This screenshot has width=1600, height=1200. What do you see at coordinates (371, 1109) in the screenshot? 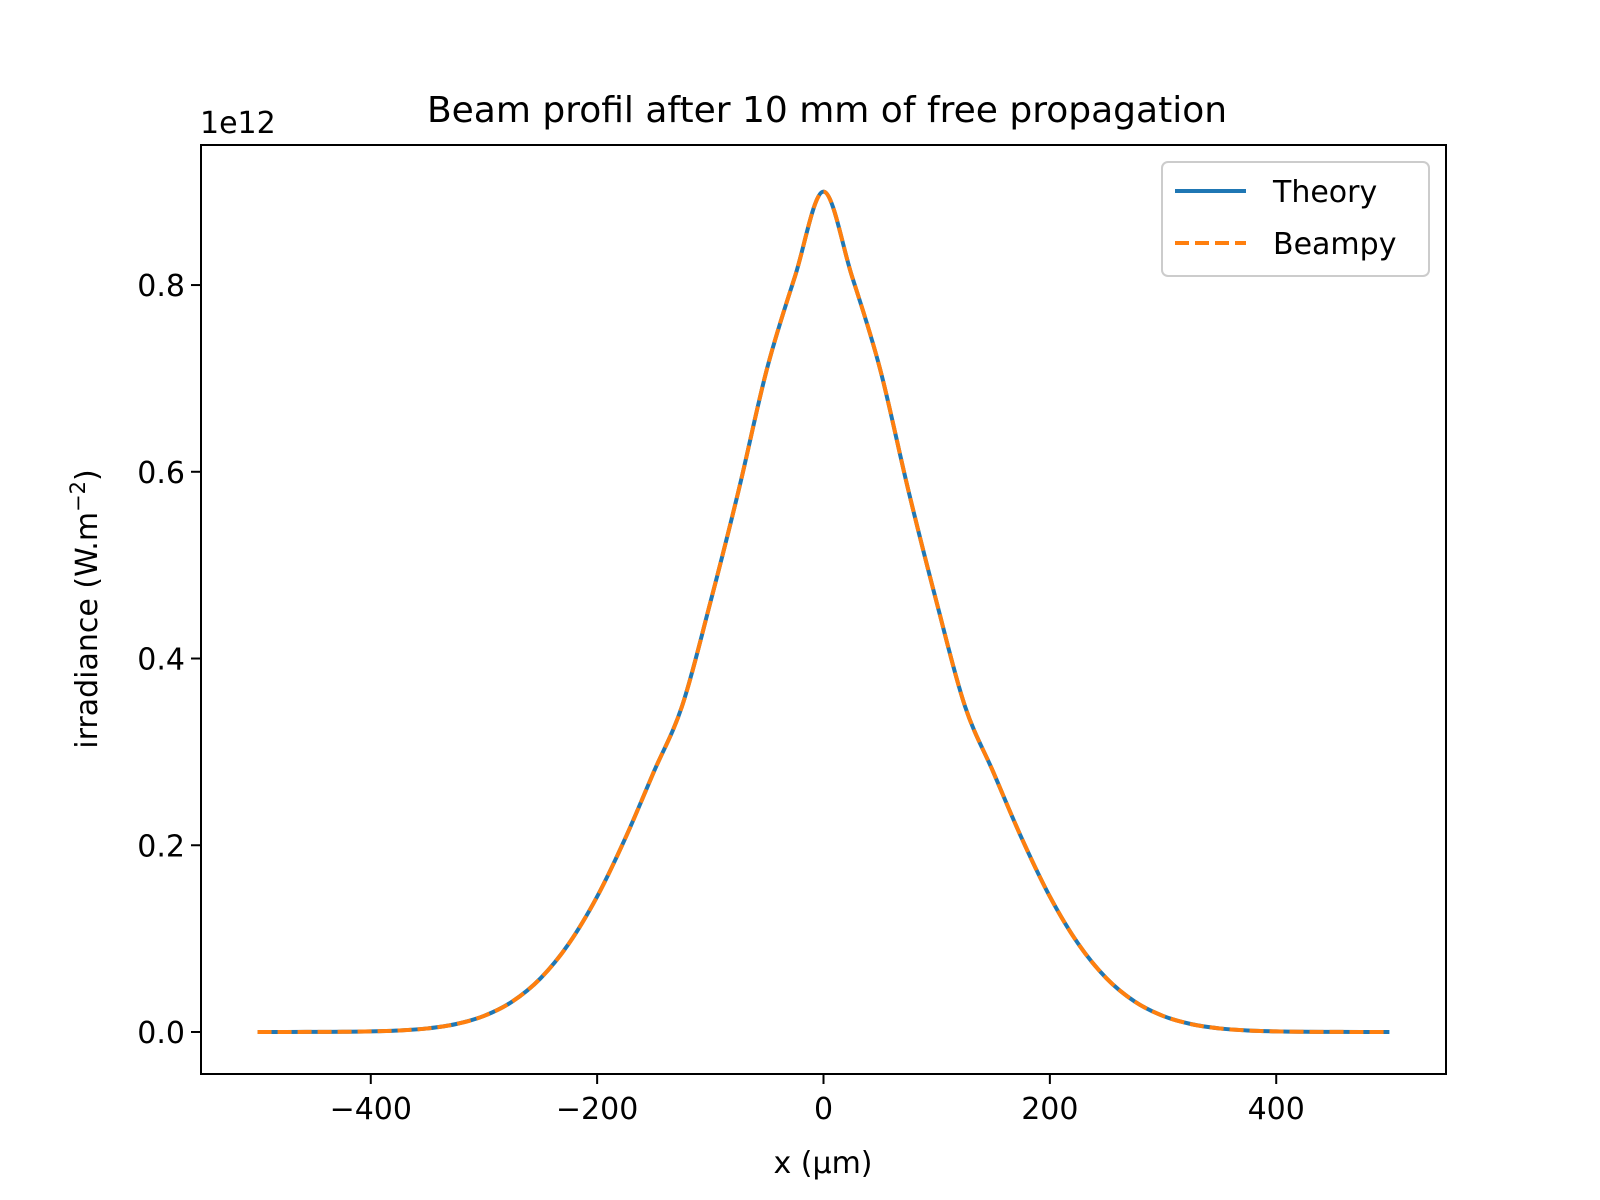
I see `x-tick-label: −400` at bounding box center [371, 1109].